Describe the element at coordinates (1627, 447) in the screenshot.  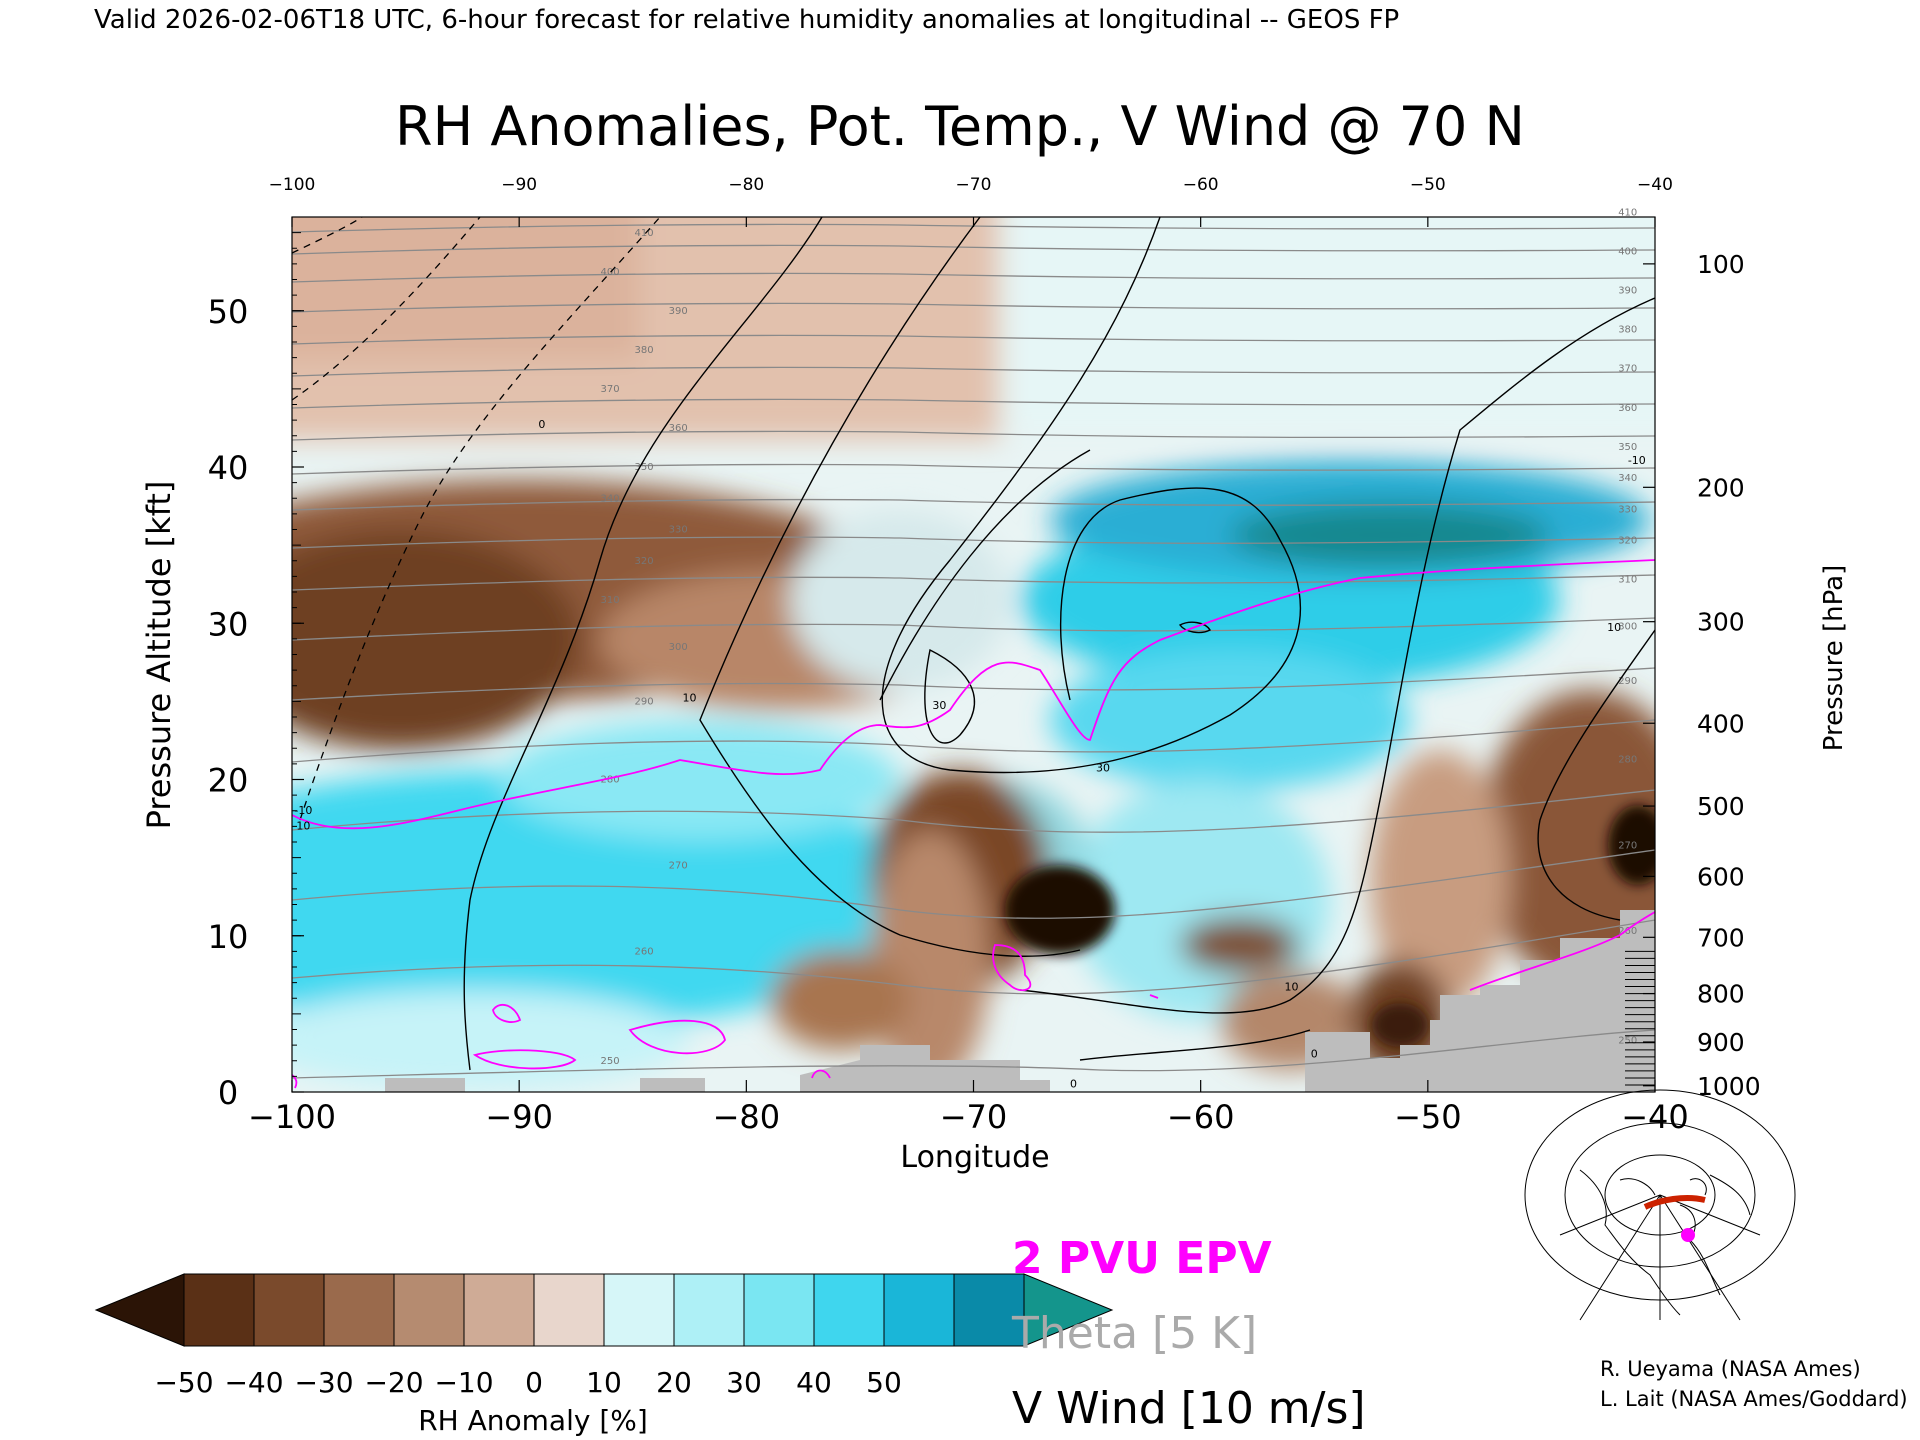
I see `theta-label: 350` at that location.